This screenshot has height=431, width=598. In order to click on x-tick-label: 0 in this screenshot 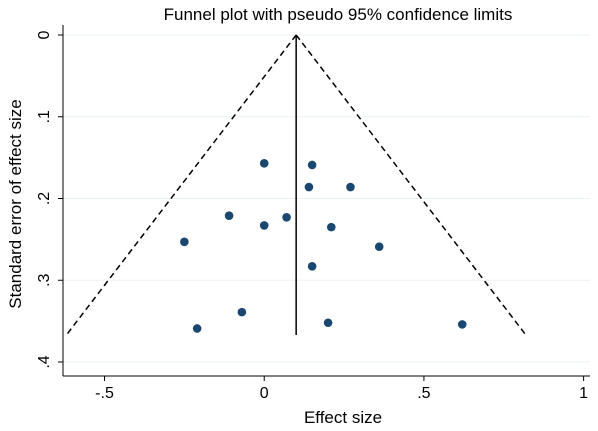, I will do `click(264, 393)`.